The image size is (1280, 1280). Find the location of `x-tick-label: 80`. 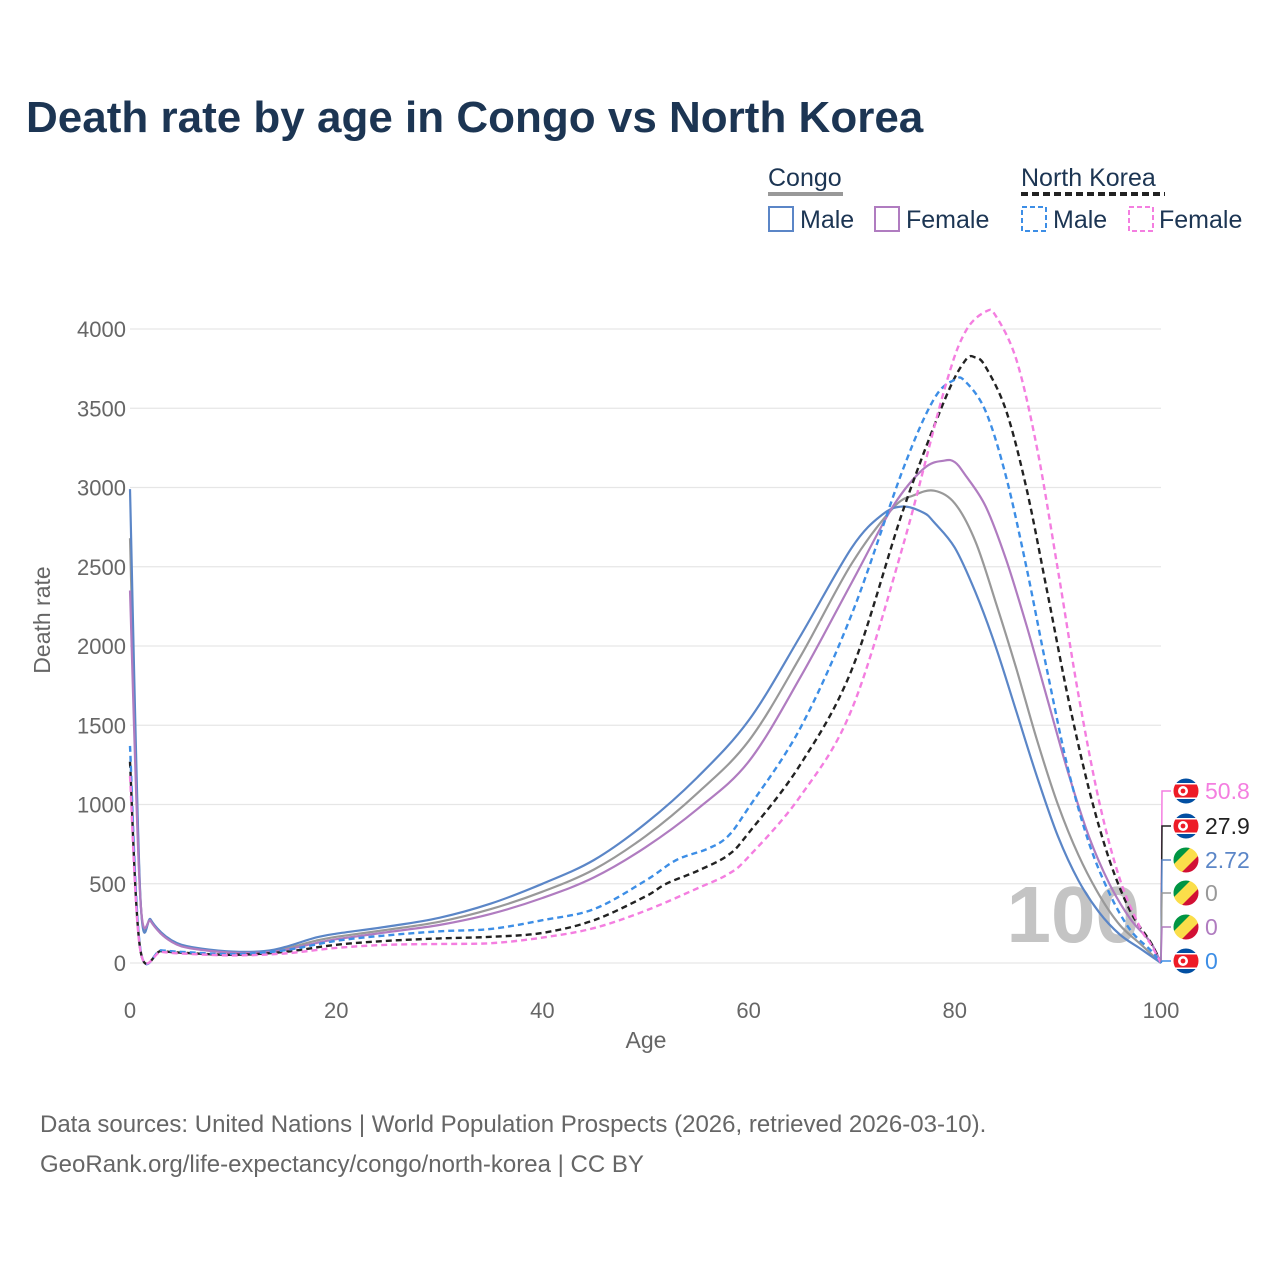

x-tick-label: 80 is located at coordinates (955, 1010).